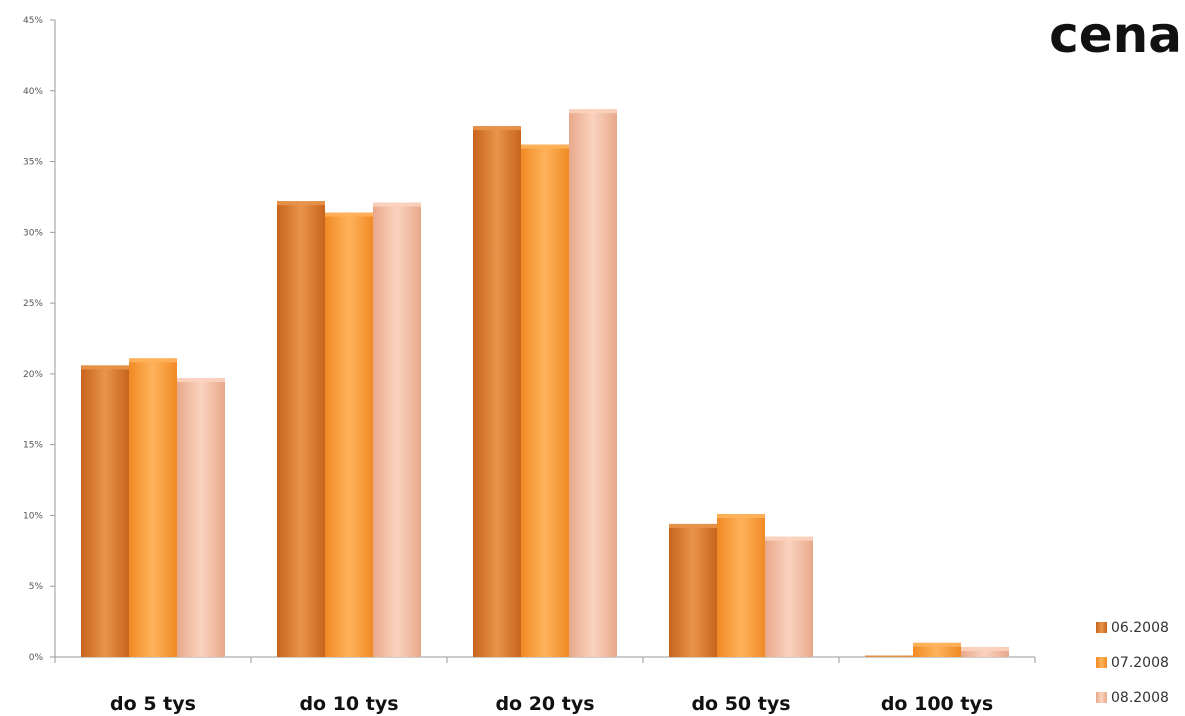 This screenshot has width=1185, height=716. I want to click on y-axis-ticks: 0% 5% 10% 15% 20% 25% 30% 35% 40% 45%, so click(39, 339).